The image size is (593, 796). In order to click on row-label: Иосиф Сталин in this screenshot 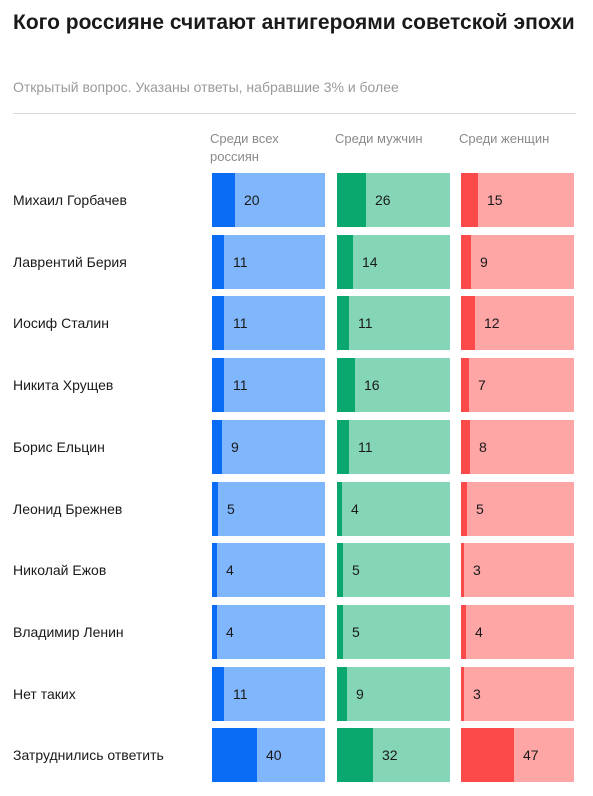, I will do `click(61, 323)`.